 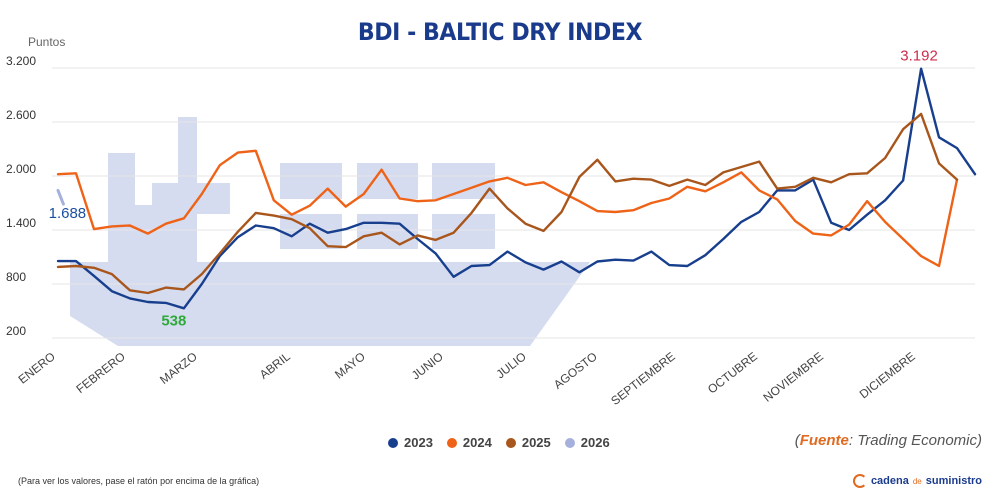 What do you see at coordinates (350, 365) in the screenshot?
I see `x-tick-label: MAYO` at bounding box center [350, 365].